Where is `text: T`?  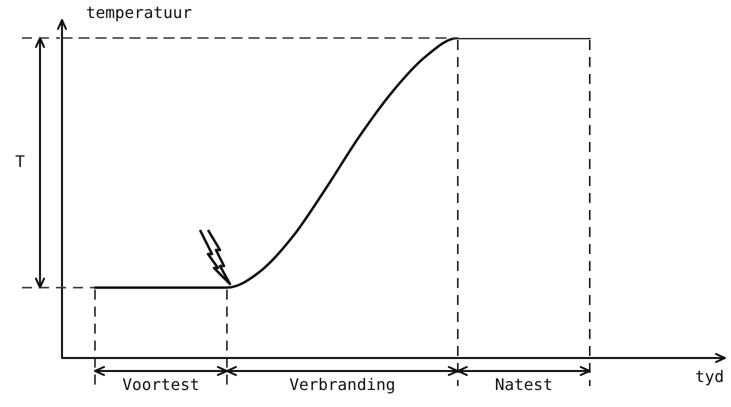 text: T is located at coordinates (20, 161).